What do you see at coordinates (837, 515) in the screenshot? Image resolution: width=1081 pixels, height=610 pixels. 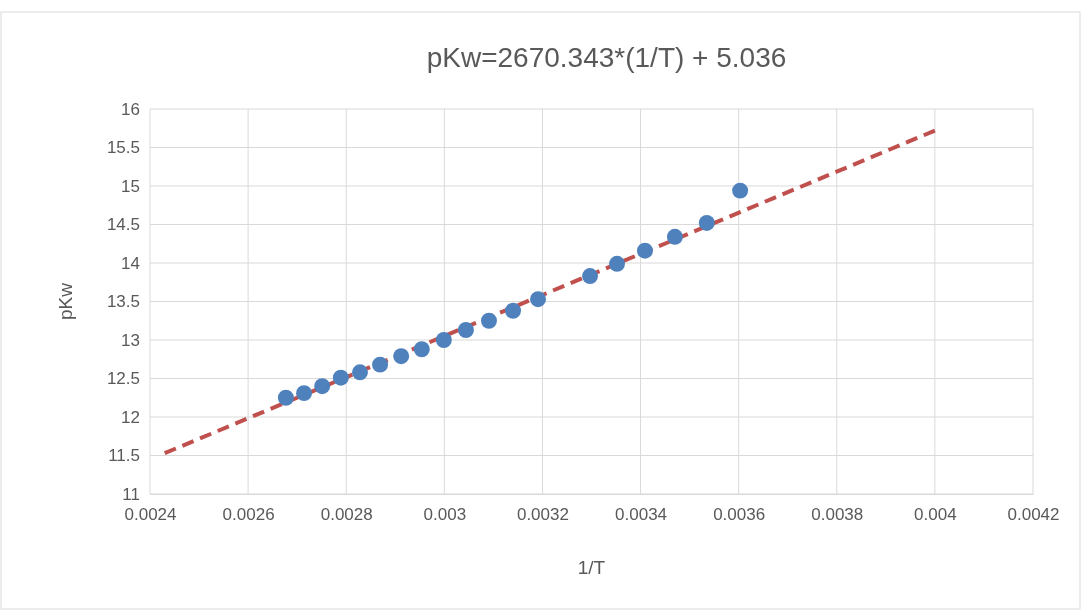 I see `x-tick-label: 0.0038` at bounding box center [837, 515].